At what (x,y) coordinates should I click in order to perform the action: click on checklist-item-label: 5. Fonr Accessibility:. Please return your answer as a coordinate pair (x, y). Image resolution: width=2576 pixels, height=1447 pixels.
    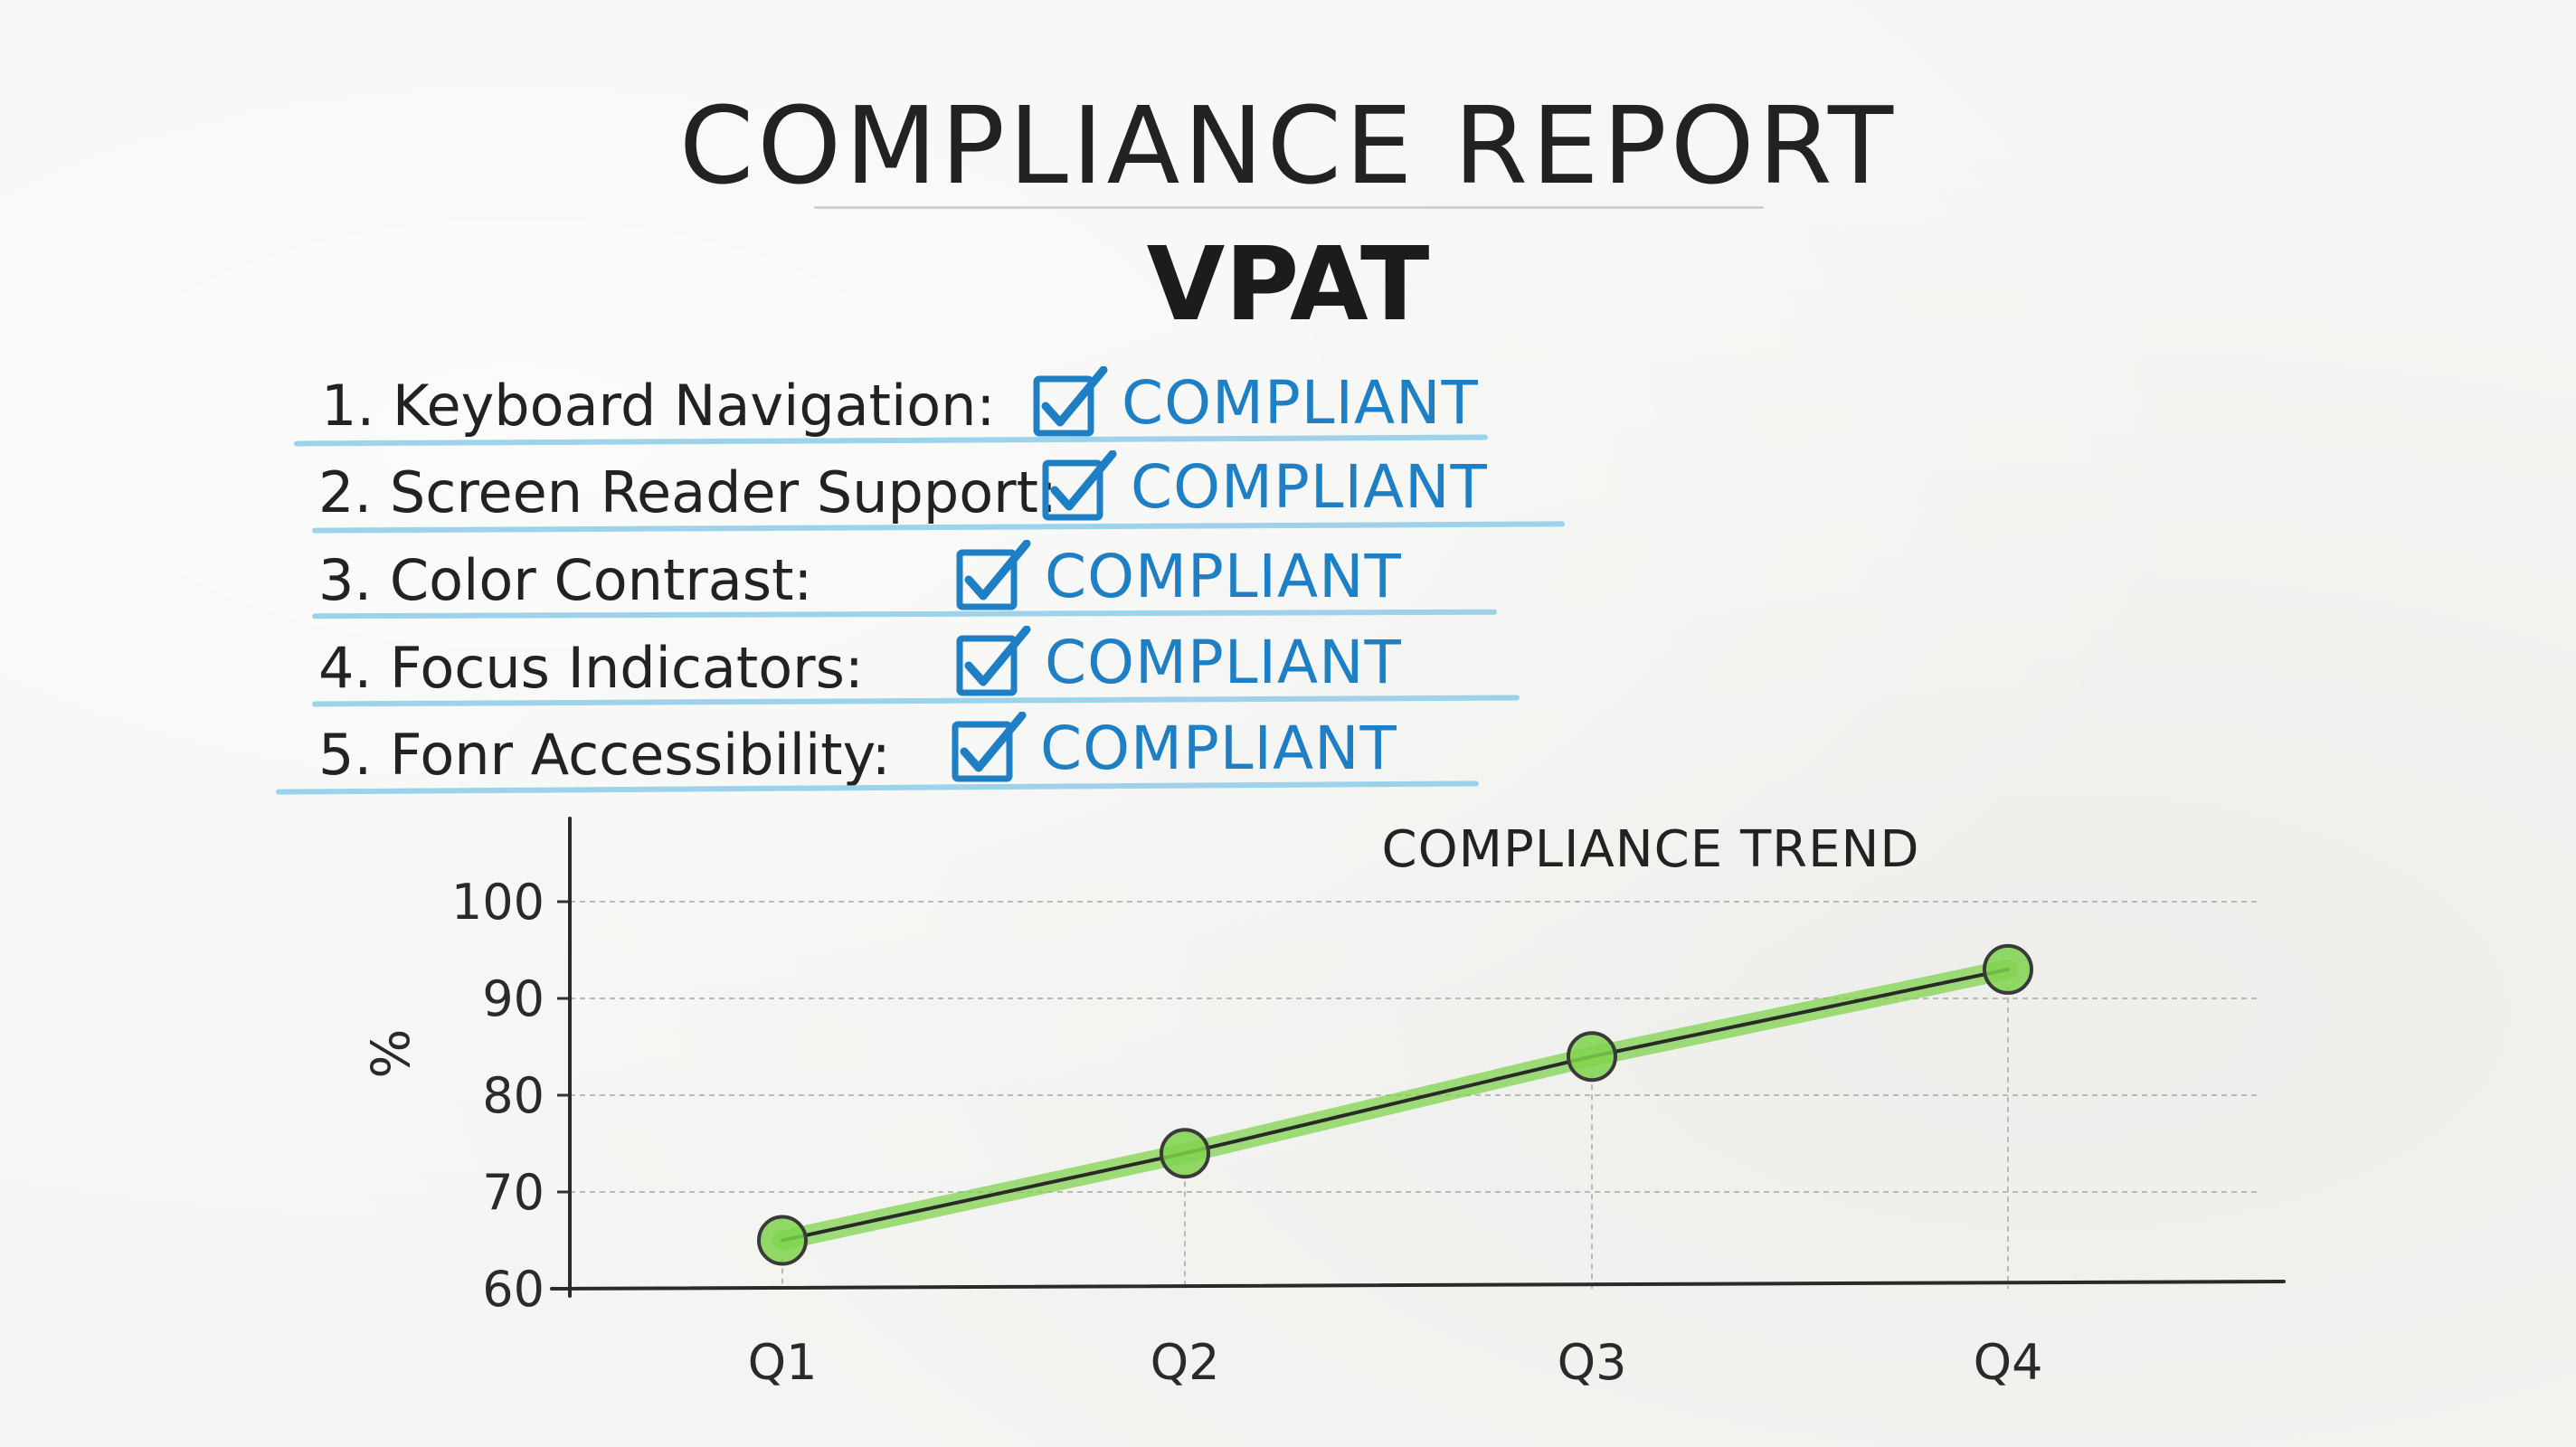
    Looking at the image, I should click on (605, 755).